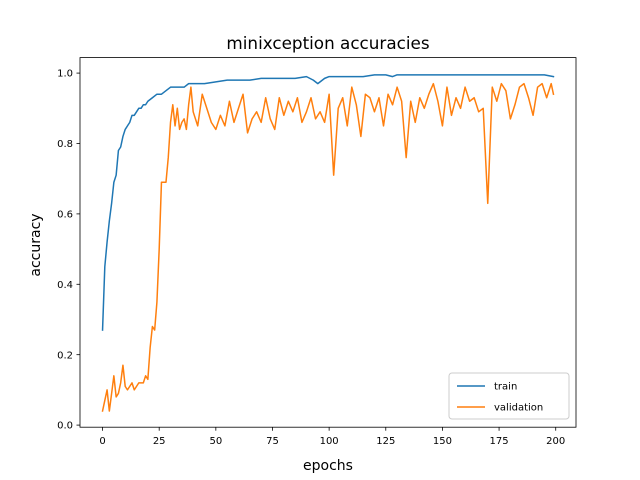 This screenshot has height=480, width=640. What do you see at coordinates (505, 387) in the screenshot?
I see `legend-label-train: train` at bounding box center [505, 387].